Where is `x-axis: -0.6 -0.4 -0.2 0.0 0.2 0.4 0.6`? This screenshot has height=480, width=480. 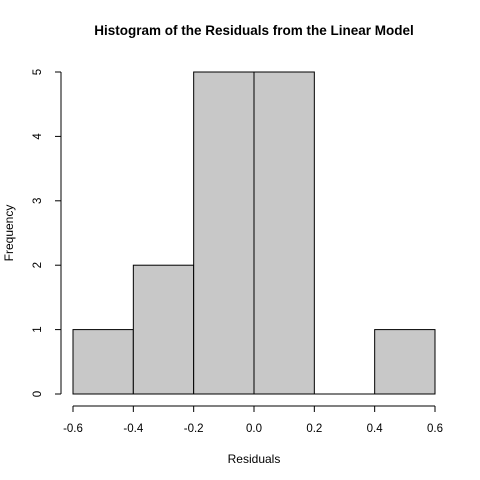
x-axis: -0.6 -0.4 -0.2 0.0 0.2 0.4 0.6 is located at coordinates (253, 420).